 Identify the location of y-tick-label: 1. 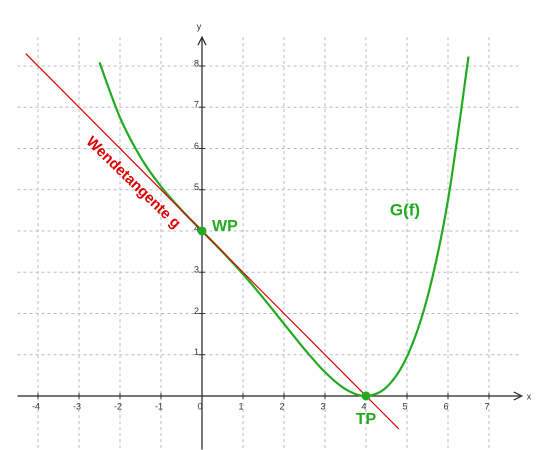
(196, 352).